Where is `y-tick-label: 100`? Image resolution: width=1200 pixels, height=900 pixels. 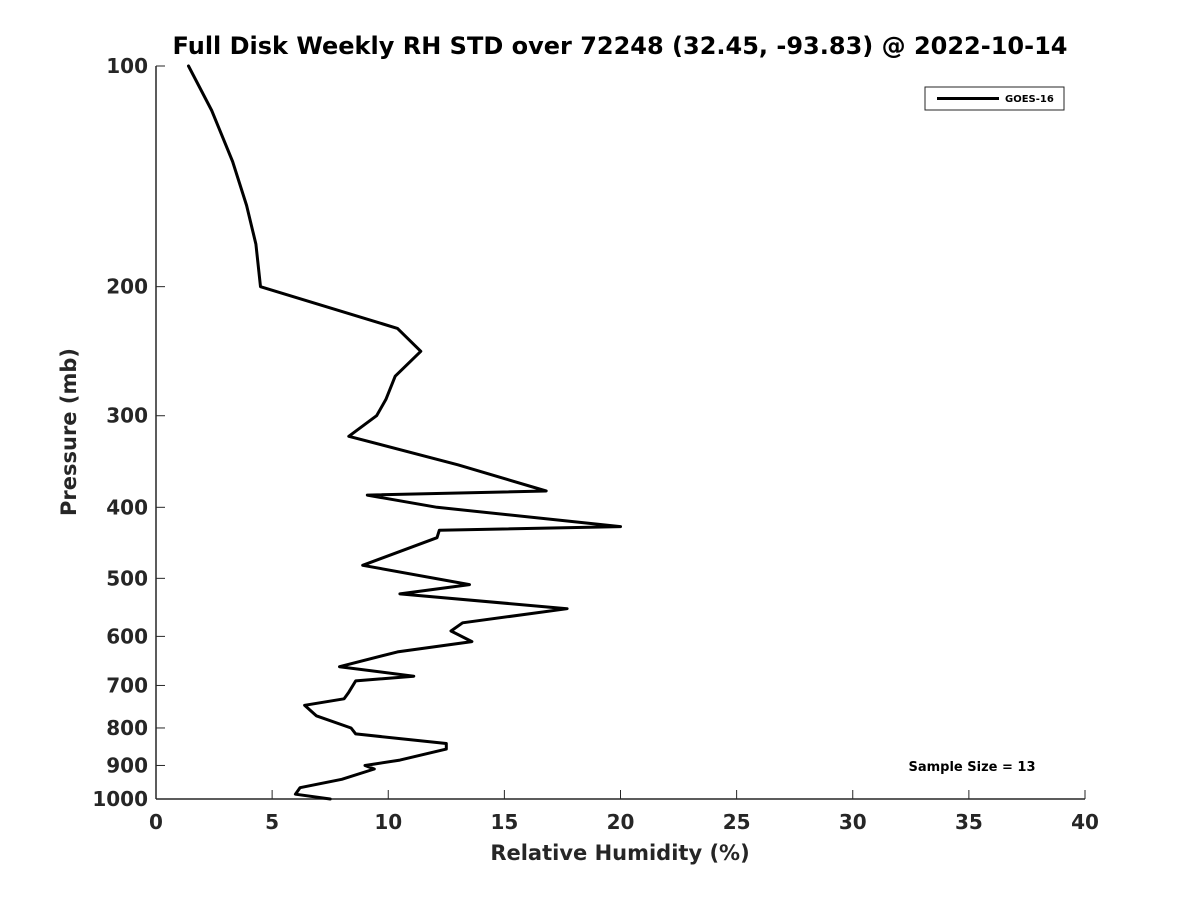 y-tick-label: 100 is located at coordinates (127, 66).